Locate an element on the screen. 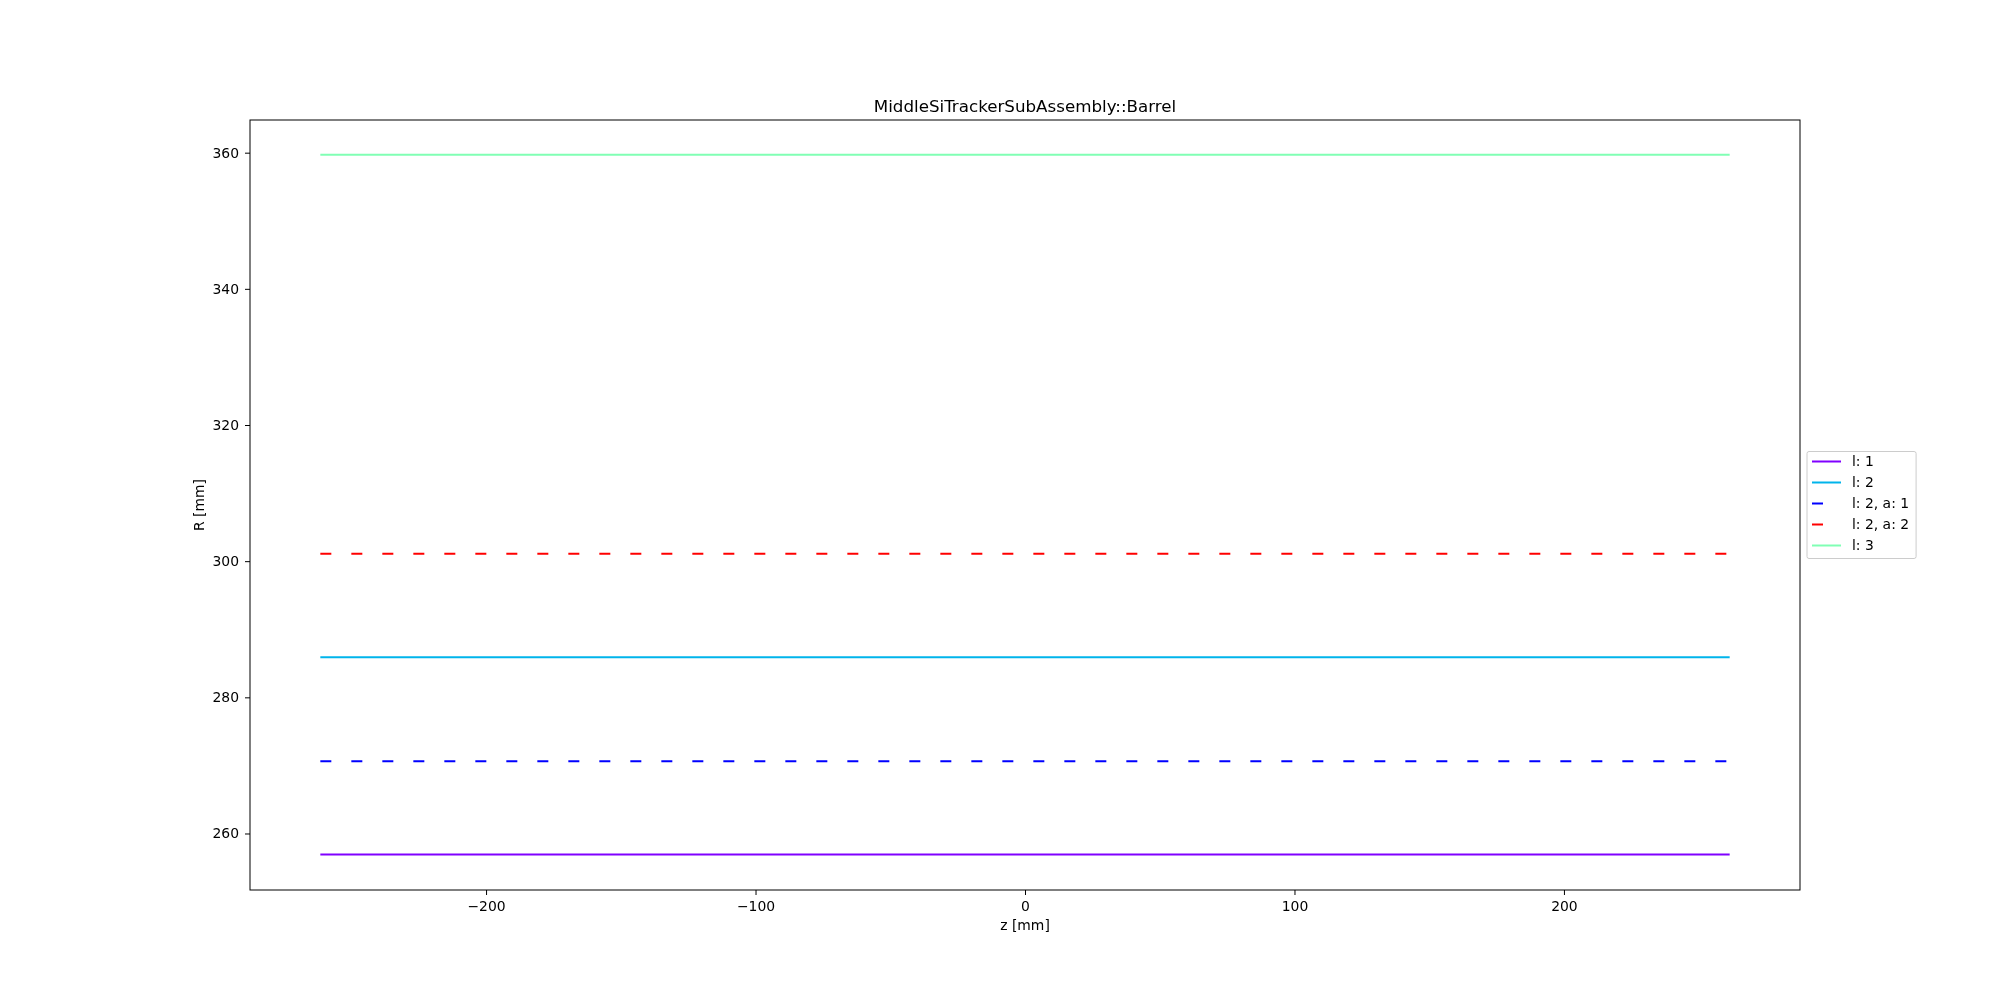 The width and height of the screenshot is (2000, 1000). x-axis-title: z [mm] is located at coordinates (1025, 925).